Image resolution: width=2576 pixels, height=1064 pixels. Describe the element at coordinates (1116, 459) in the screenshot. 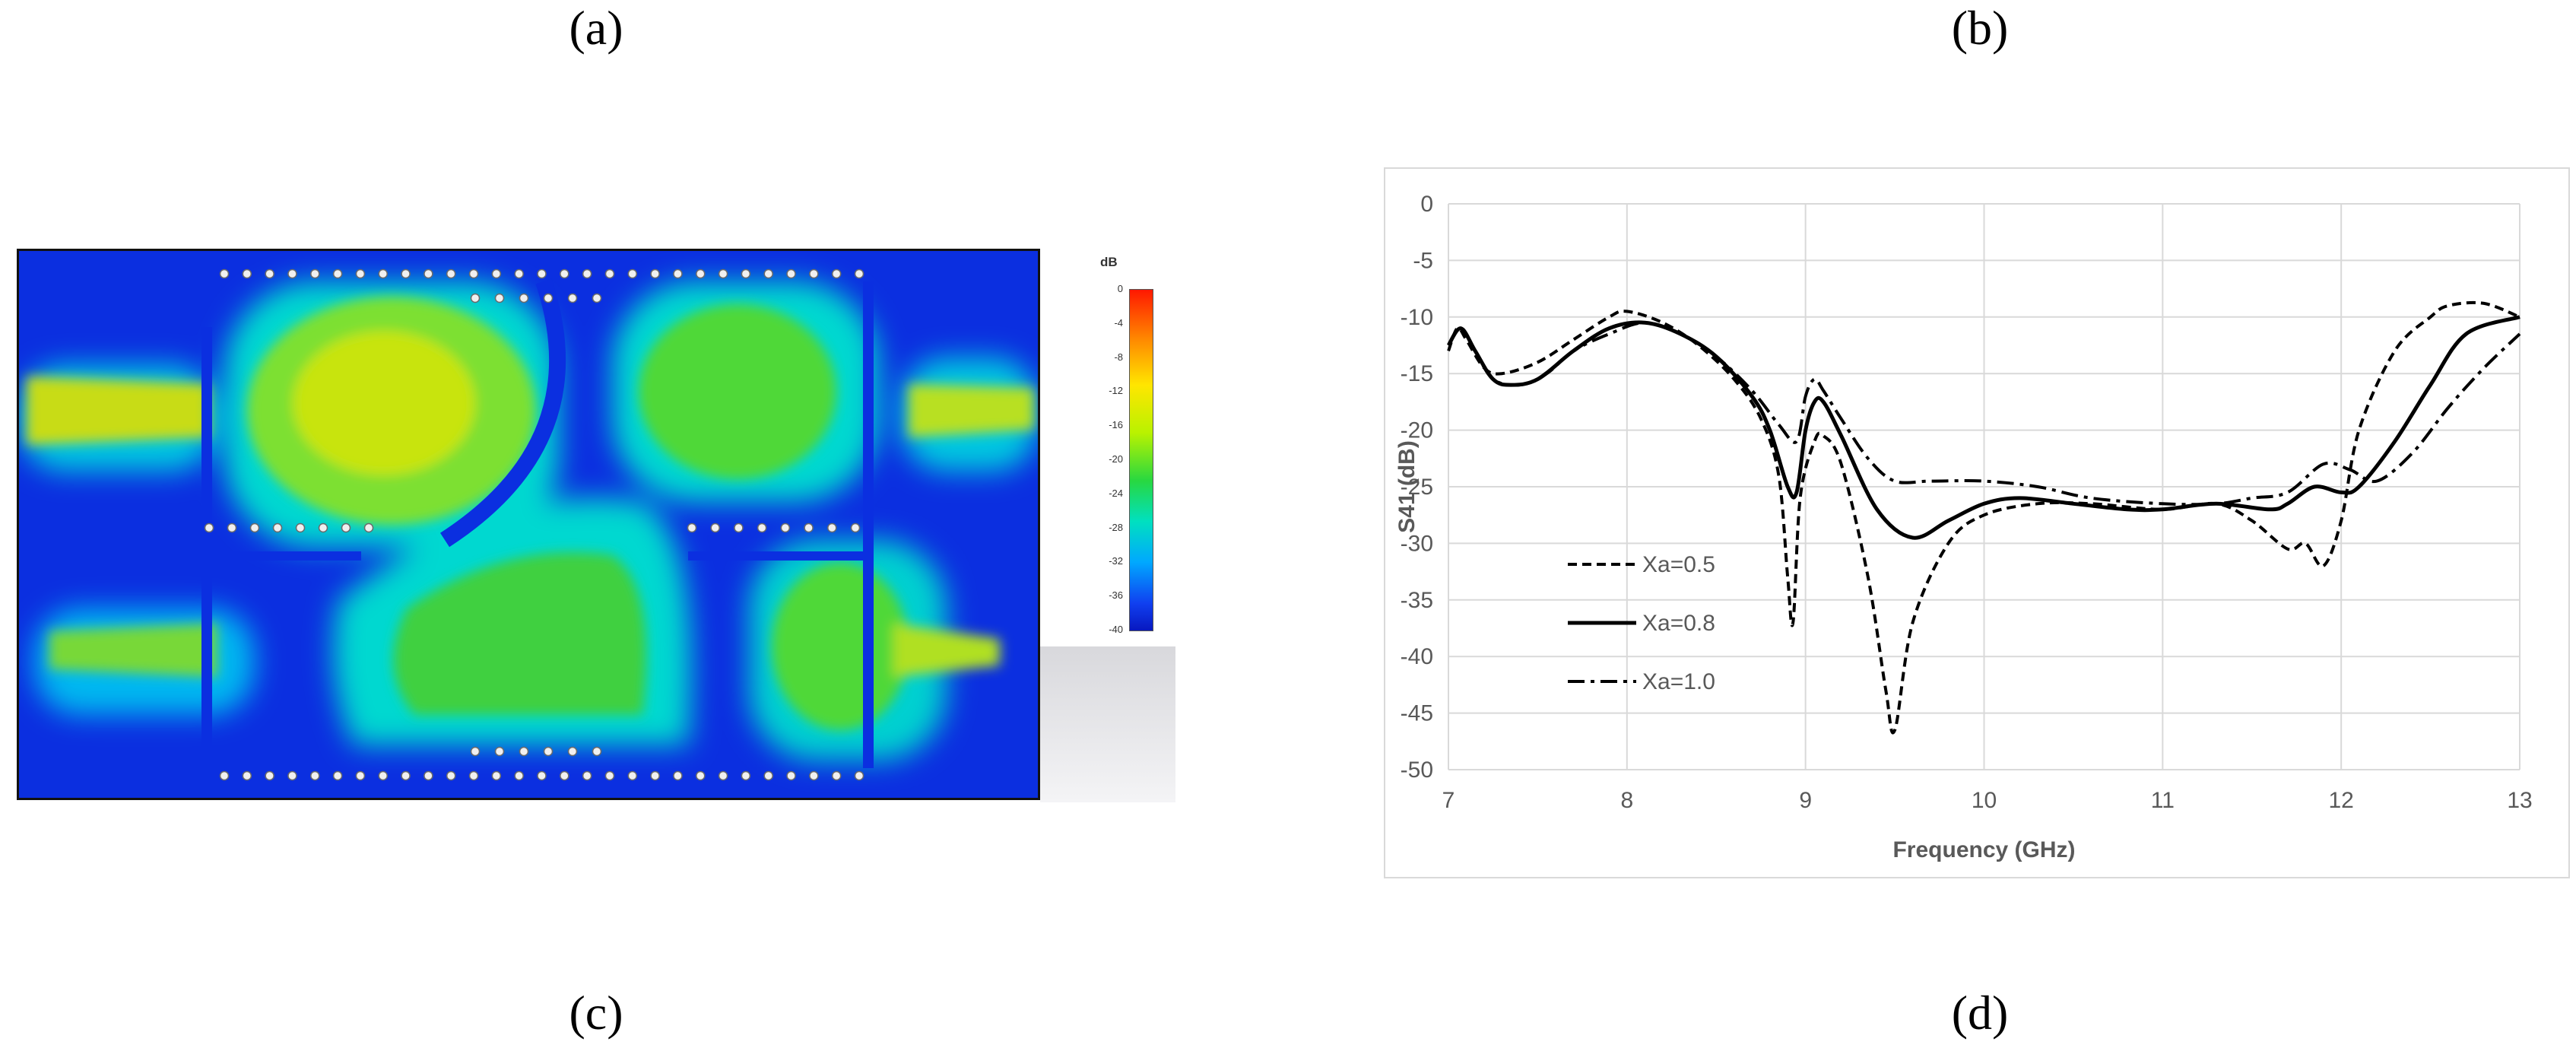

I see `colorbar-tick-5: -20` at that location.